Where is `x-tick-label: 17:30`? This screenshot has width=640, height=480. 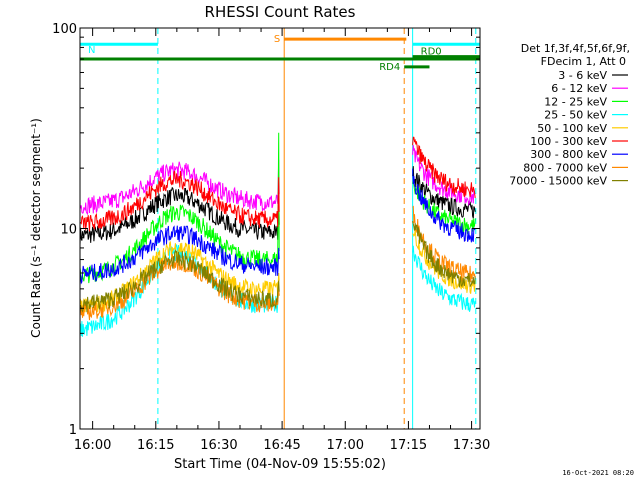
x-tick-label: 17:30 is located at coordinates (471, 445).